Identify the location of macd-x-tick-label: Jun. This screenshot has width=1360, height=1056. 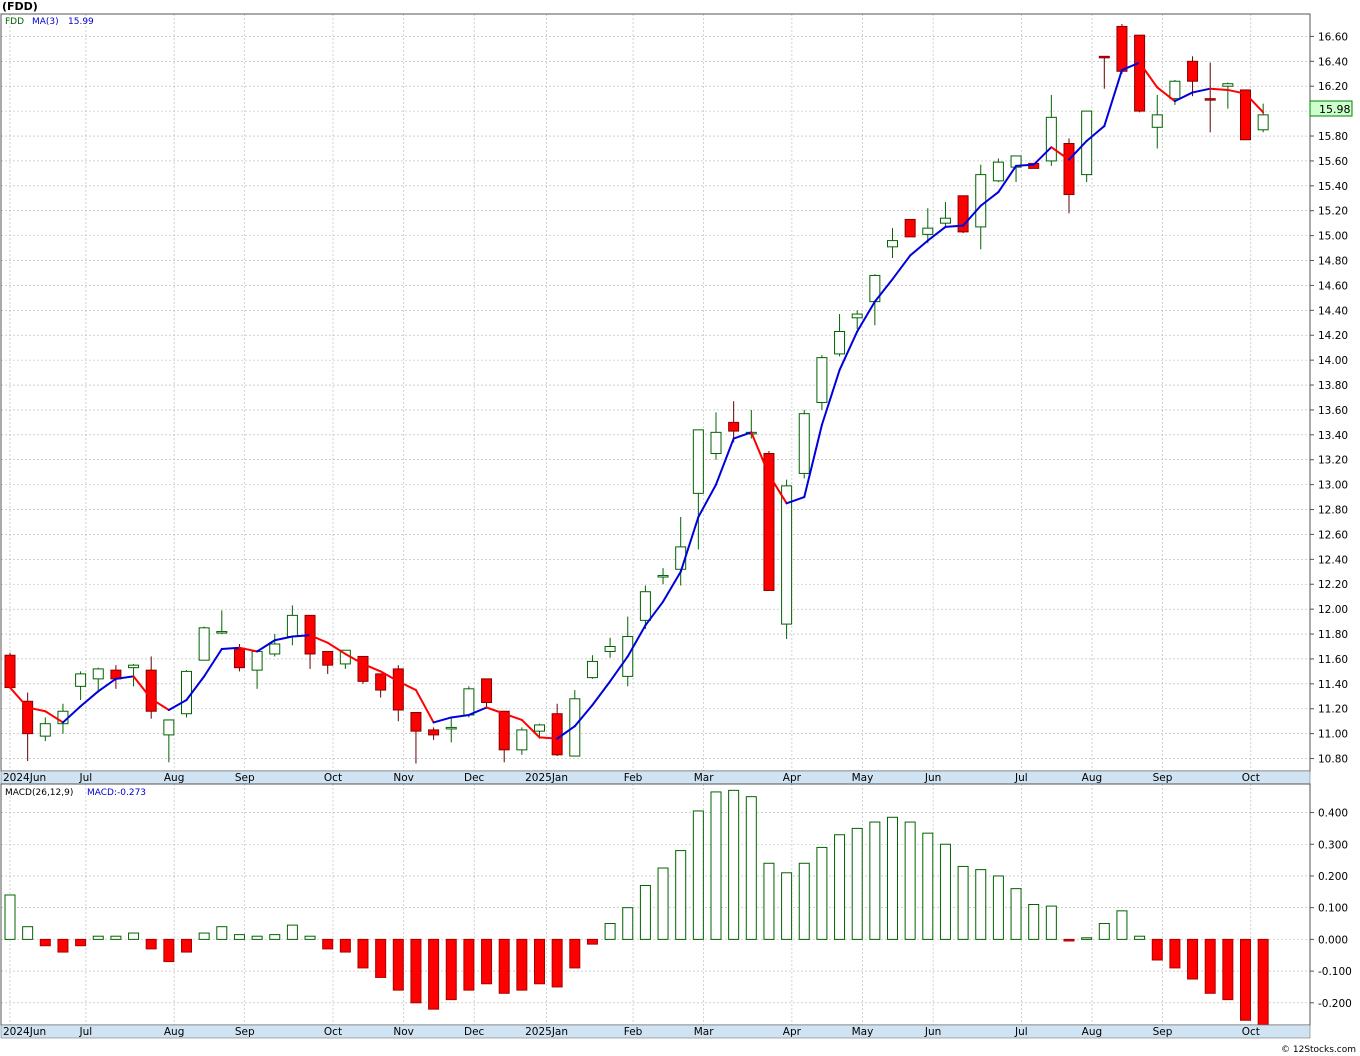
(932, 1032).